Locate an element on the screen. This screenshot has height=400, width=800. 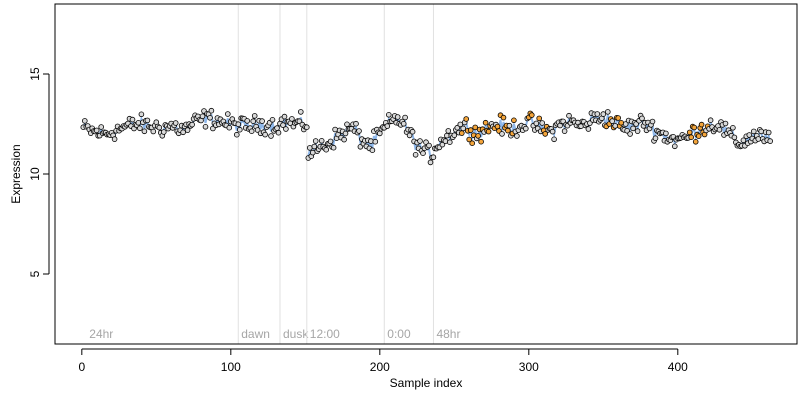
region-label: 24hr is located at coordinates (101, 334).